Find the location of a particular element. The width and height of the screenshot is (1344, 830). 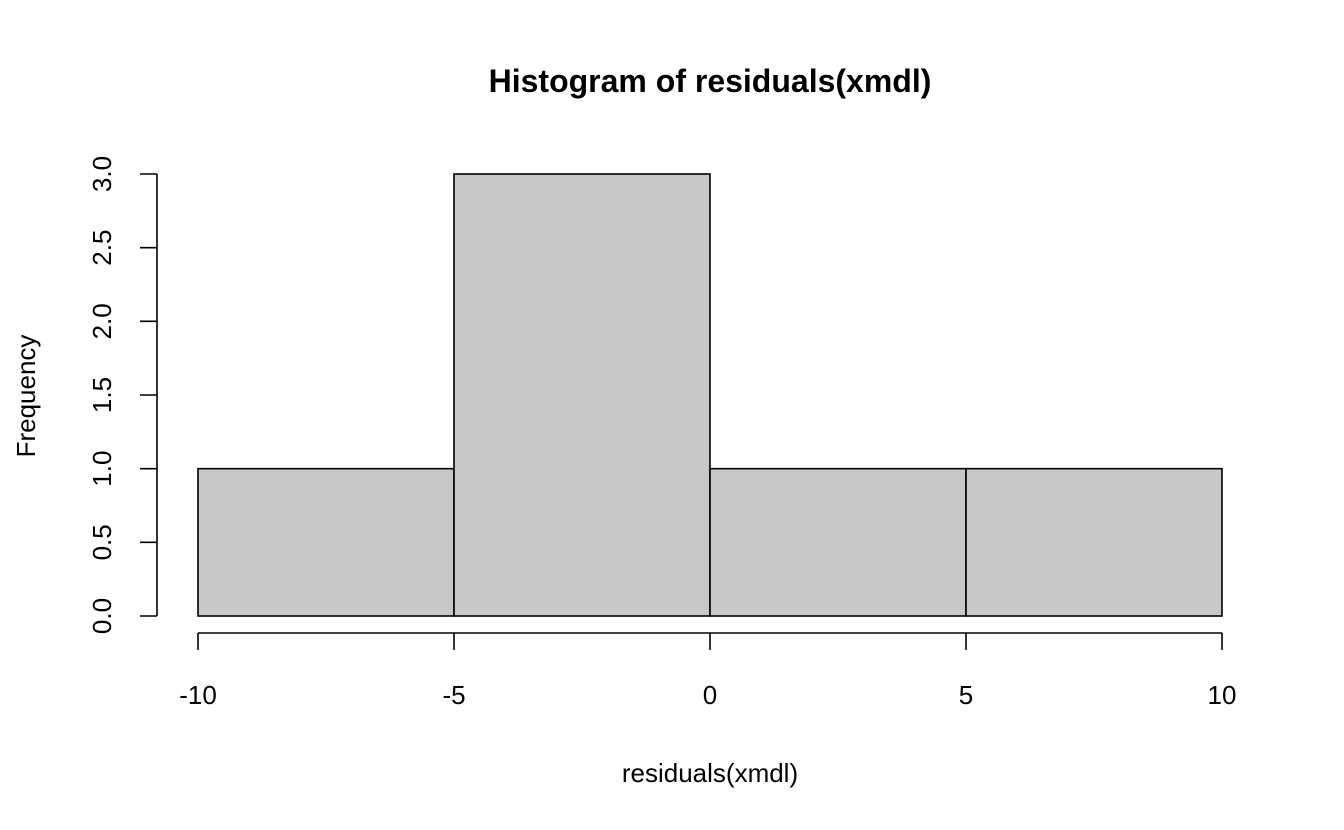

y-axis: 0.0 0.5 1.0 1.5 2.0 2.5 3.0 is located at coordinates (122, 395).